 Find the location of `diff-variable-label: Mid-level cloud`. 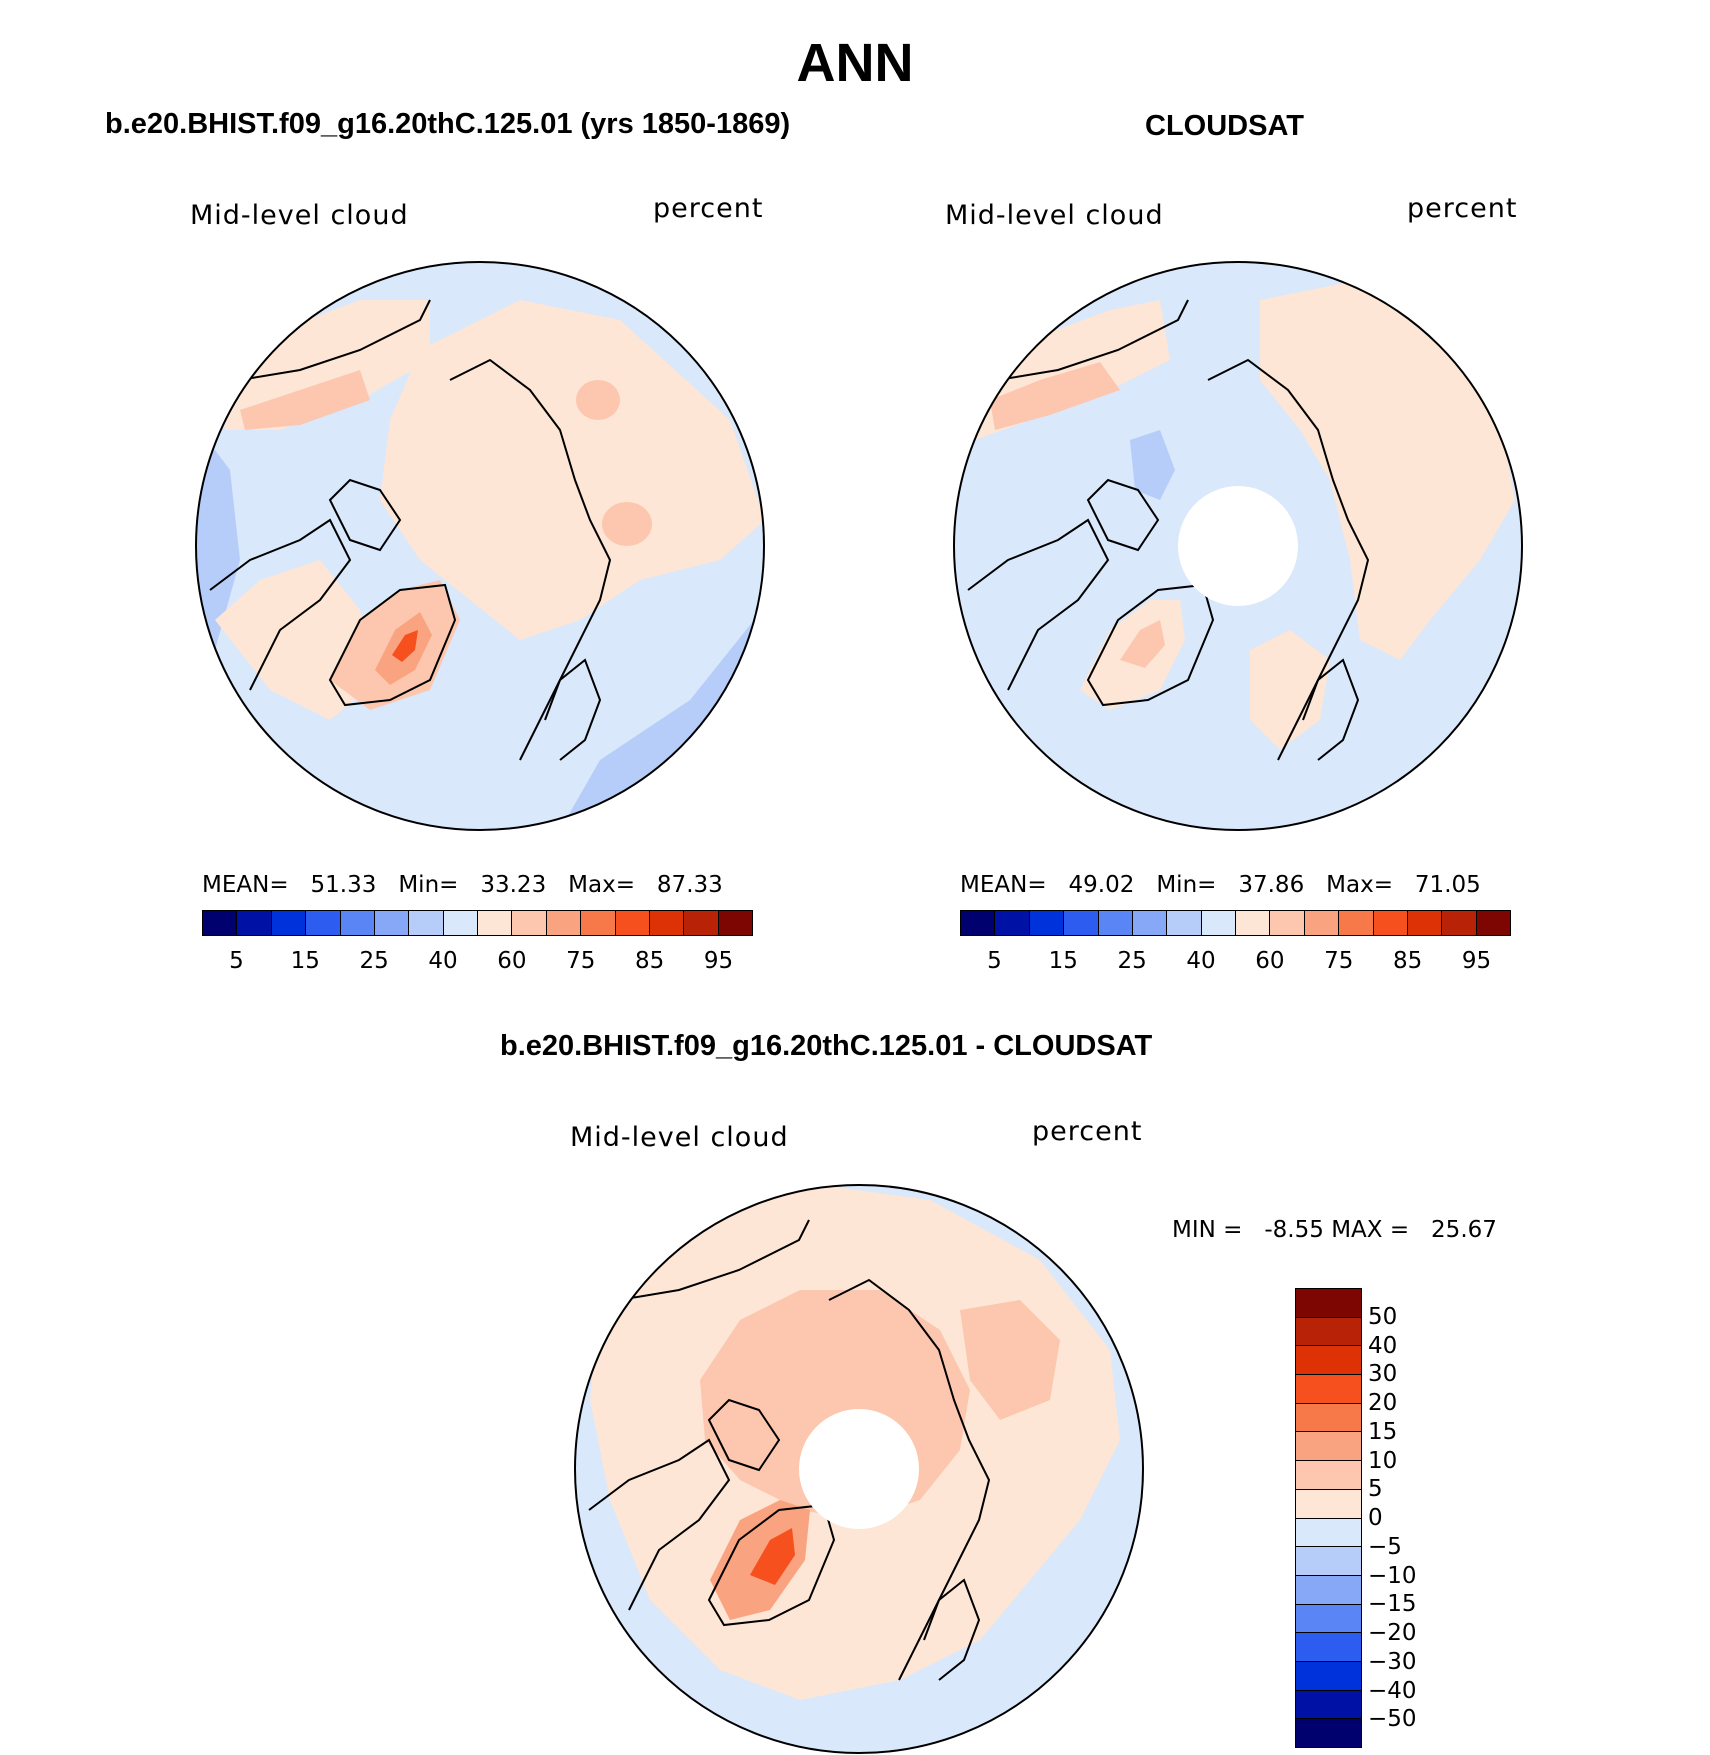

diff-variable-label: Mid-level cloud is located at coordinates (679, 1137).